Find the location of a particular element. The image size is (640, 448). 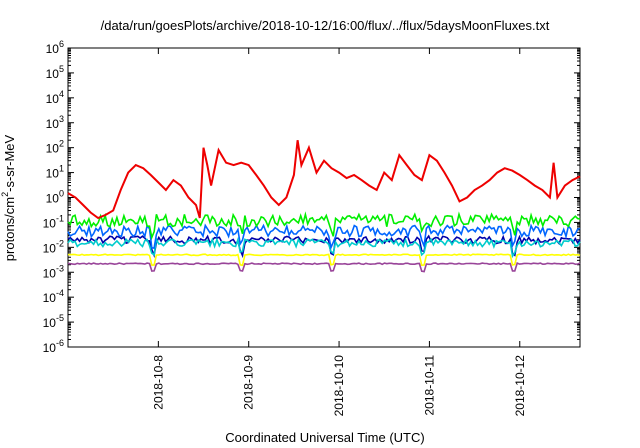

y-tick-label: 10⁰ is located at coordinates (55, 197).